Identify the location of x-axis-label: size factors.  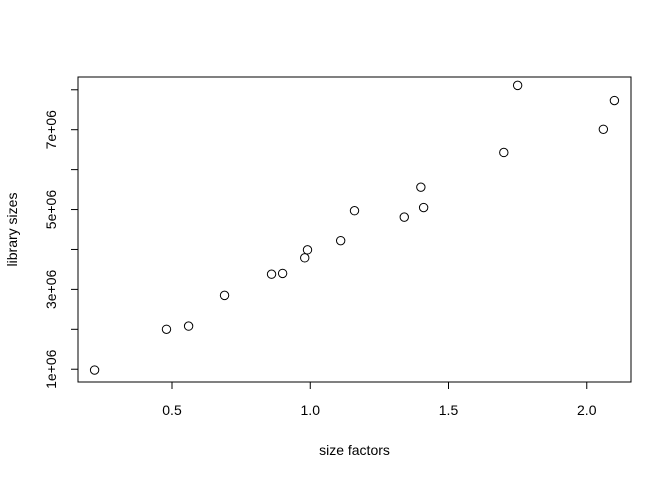
(354, 450).